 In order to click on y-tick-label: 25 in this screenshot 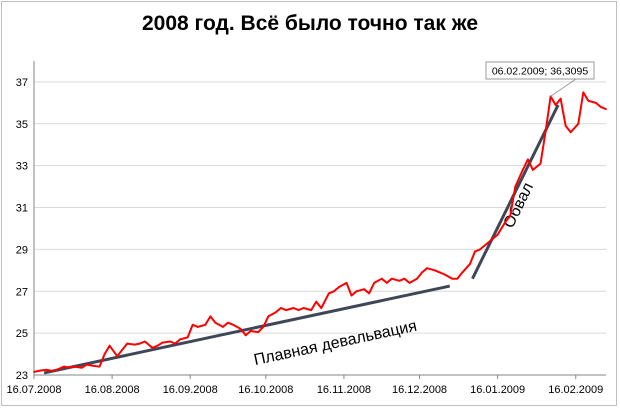, I will do `click(22, 334)`.